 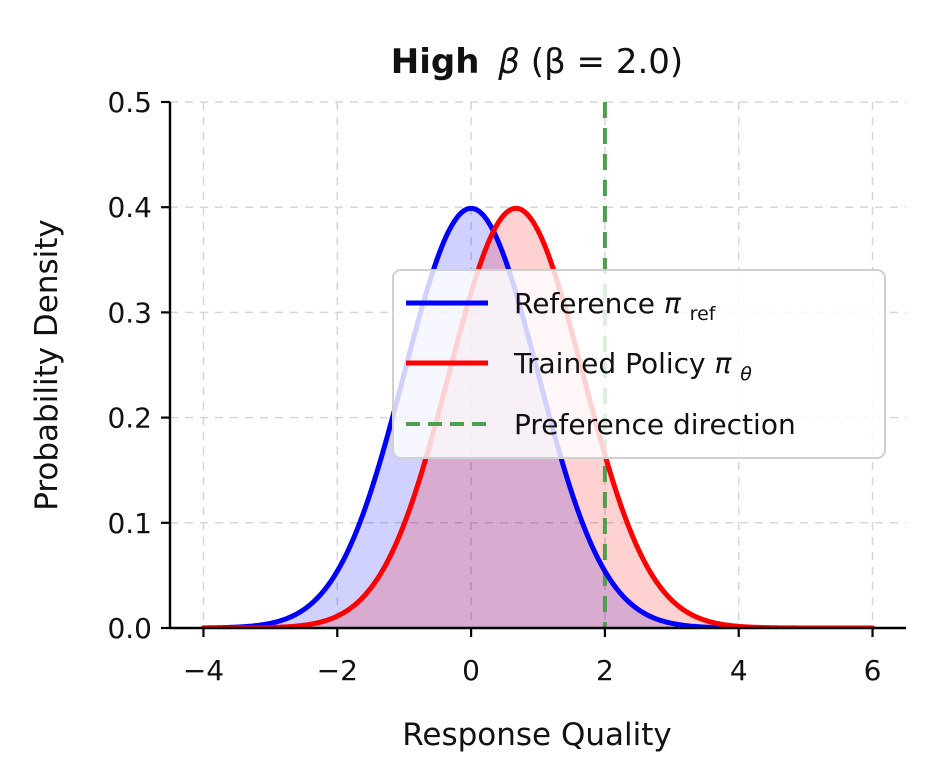 I want to click on x-tick-label-2: 0, so click(x=471, y=670).